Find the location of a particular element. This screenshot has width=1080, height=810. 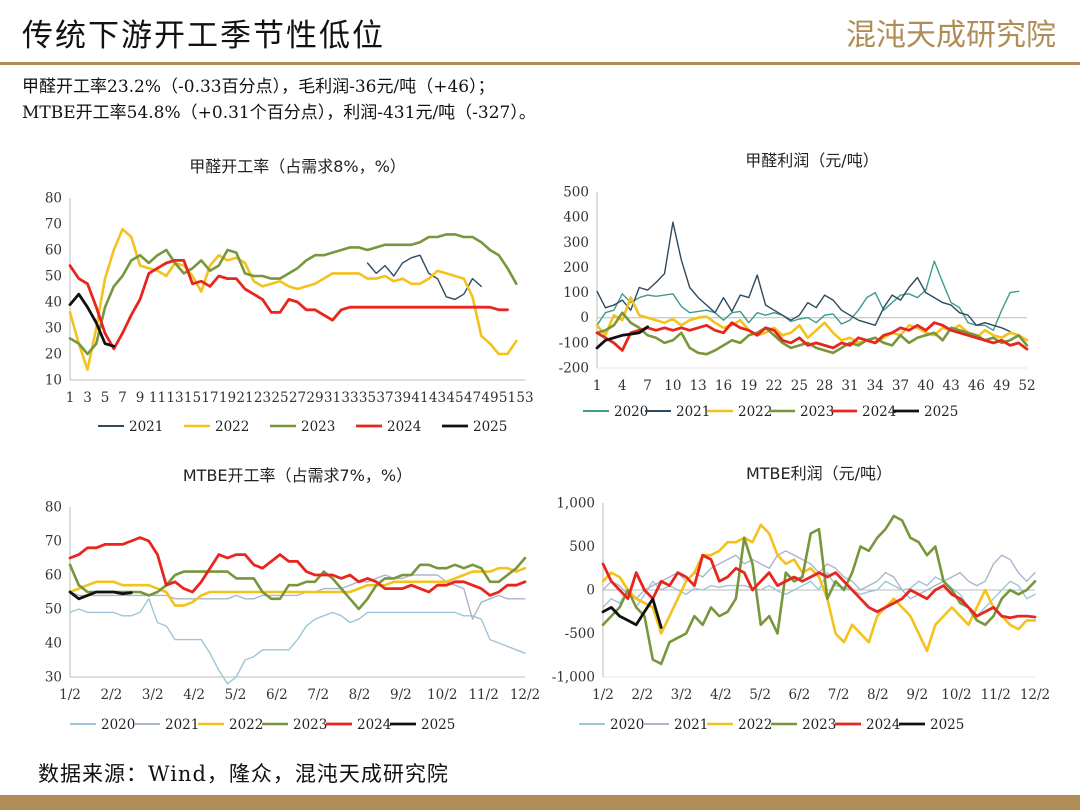

x-tick-label: 16 is located at coordinates (723, 386).